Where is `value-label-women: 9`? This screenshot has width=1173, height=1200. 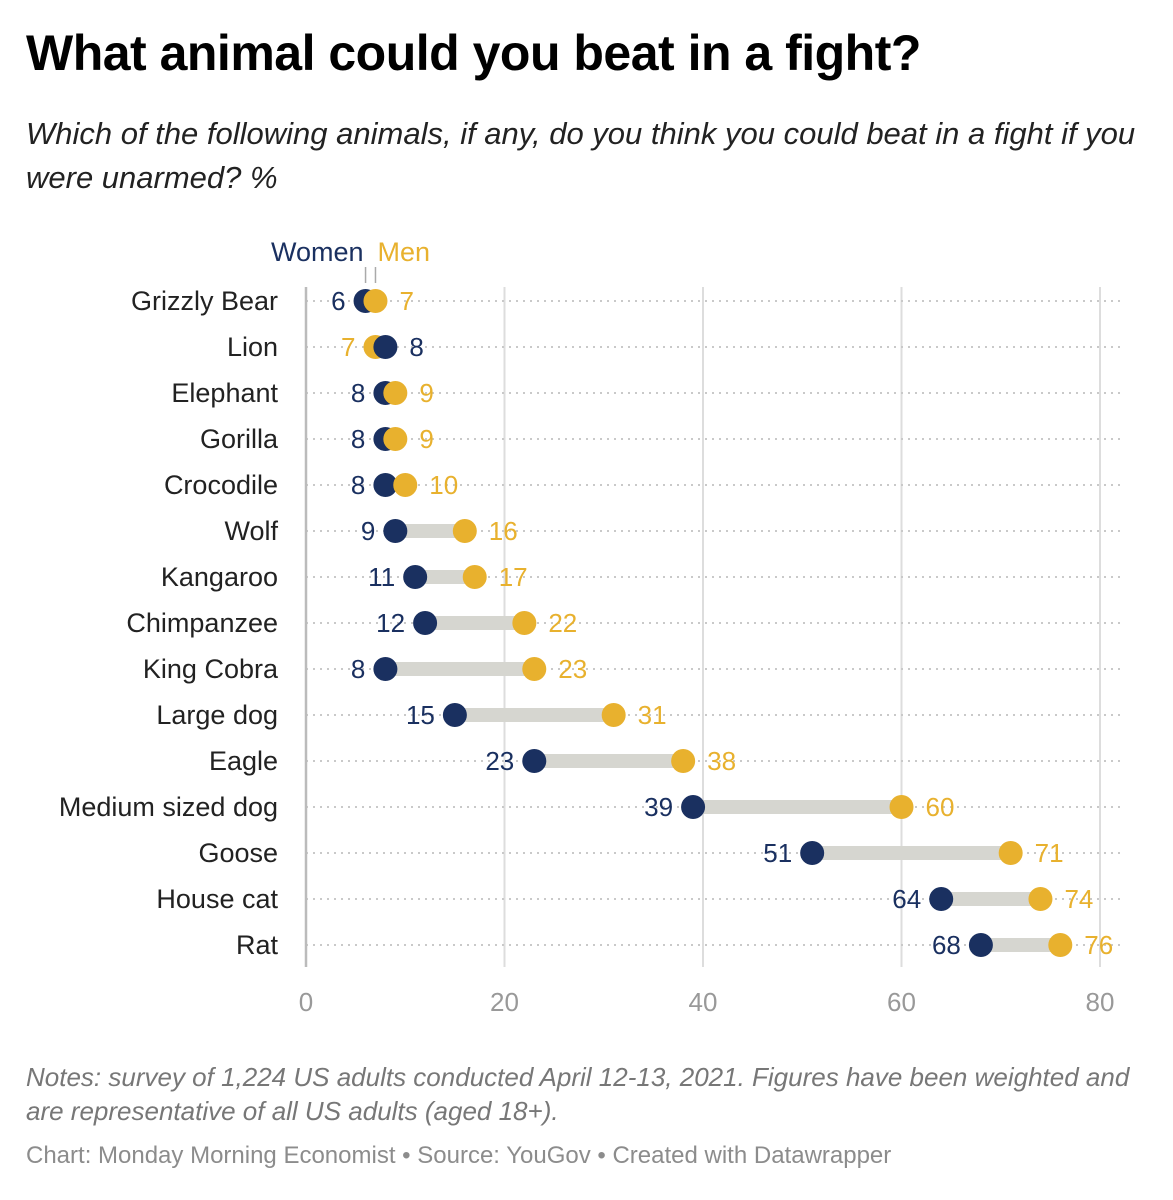
value-label-women: 9 is located at coordinates (368, 531).